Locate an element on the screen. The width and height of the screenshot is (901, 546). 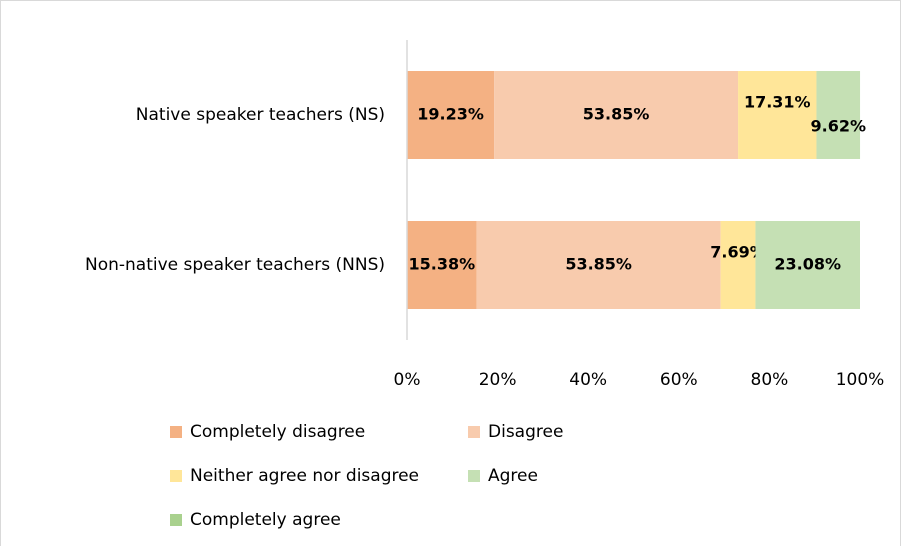
data-label: 23.08% is located at coordinates (807, 264).